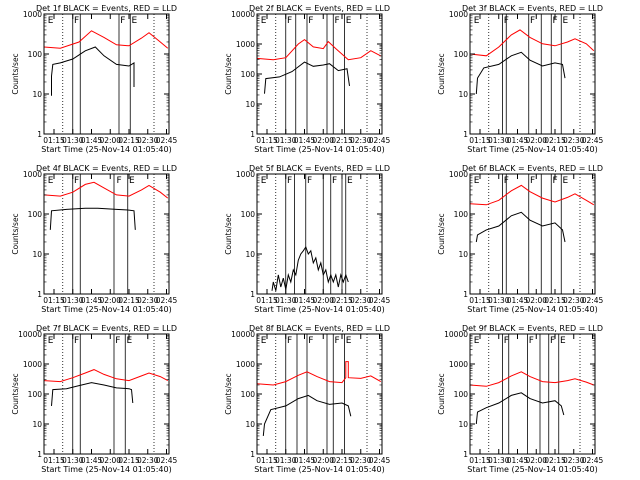 The image size is (640, 480). Describe the element at coordinates (532, 168) in the screenshot. I see `panel-title: Det 6f BLACK = Events, RED = LLD` at that location.